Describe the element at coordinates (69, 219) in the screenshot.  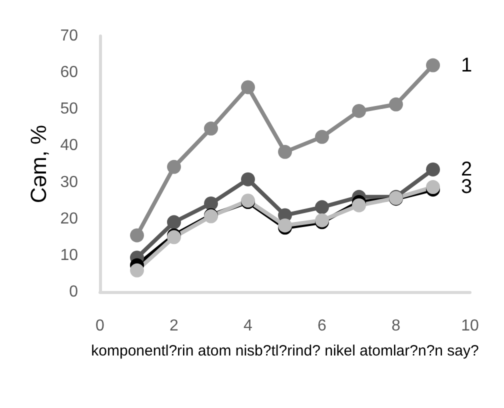
I see `y-tick-label: 20` at that location.